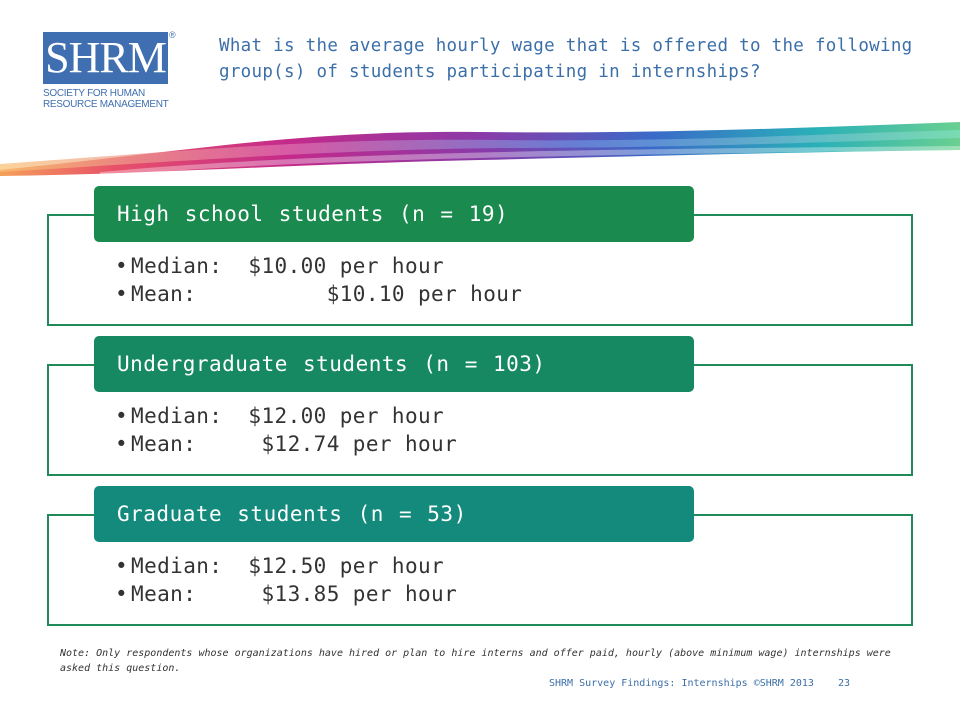  Describe the element at coordinates (394, 514) in the screenshot. I see `group-header: Graduate students (n = 53)` at that location.